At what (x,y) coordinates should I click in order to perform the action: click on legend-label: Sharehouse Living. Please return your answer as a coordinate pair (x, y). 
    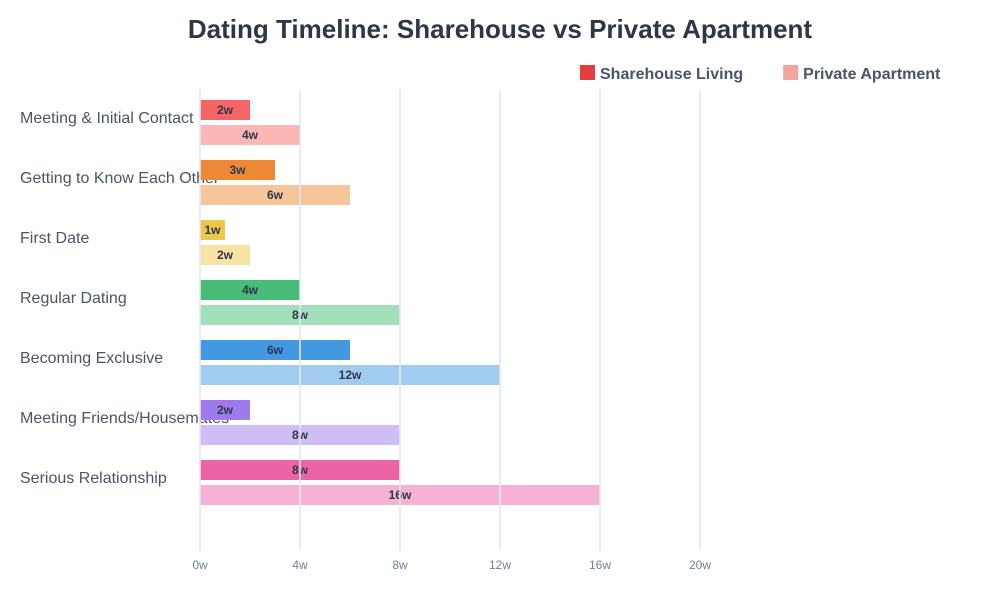
    Looking at the image, I should click on (671, 74).